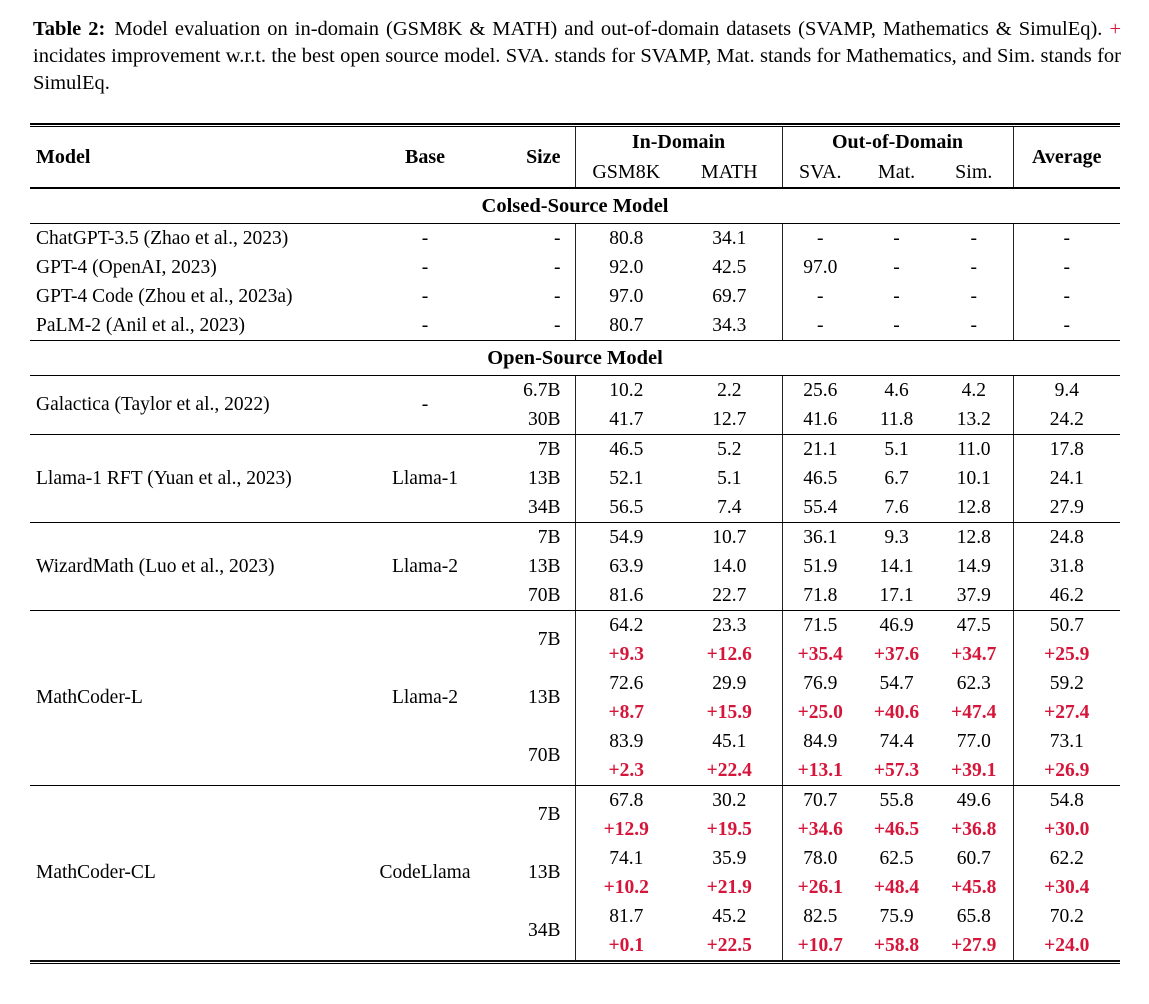 This screenshot has height=1004, width=1149. I want to click on metric-value: 24.2, so click(1066, 420).